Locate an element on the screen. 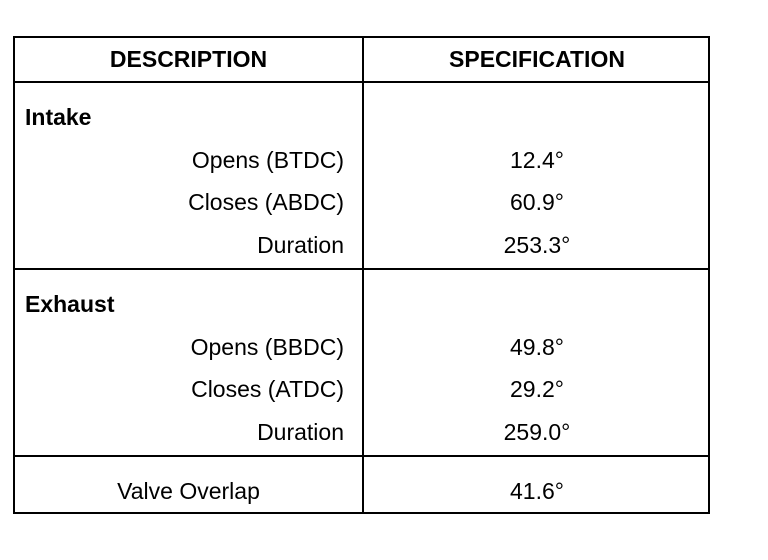 The width and height of the screenshot is (768, 560). intake-duration-label: Duration is located at coordinates (300, 245).